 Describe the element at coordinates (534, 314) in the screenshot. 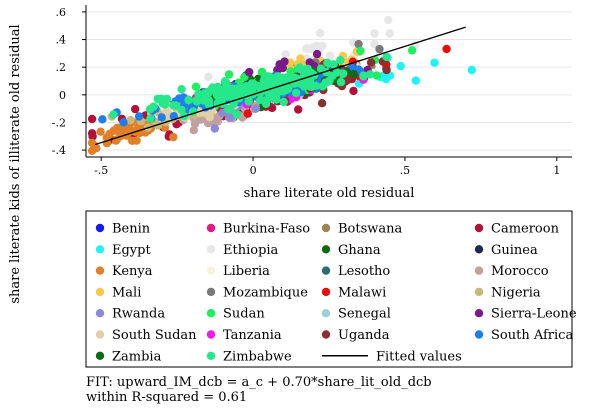

I see `legend-label: Sierra-Leone` at that location.